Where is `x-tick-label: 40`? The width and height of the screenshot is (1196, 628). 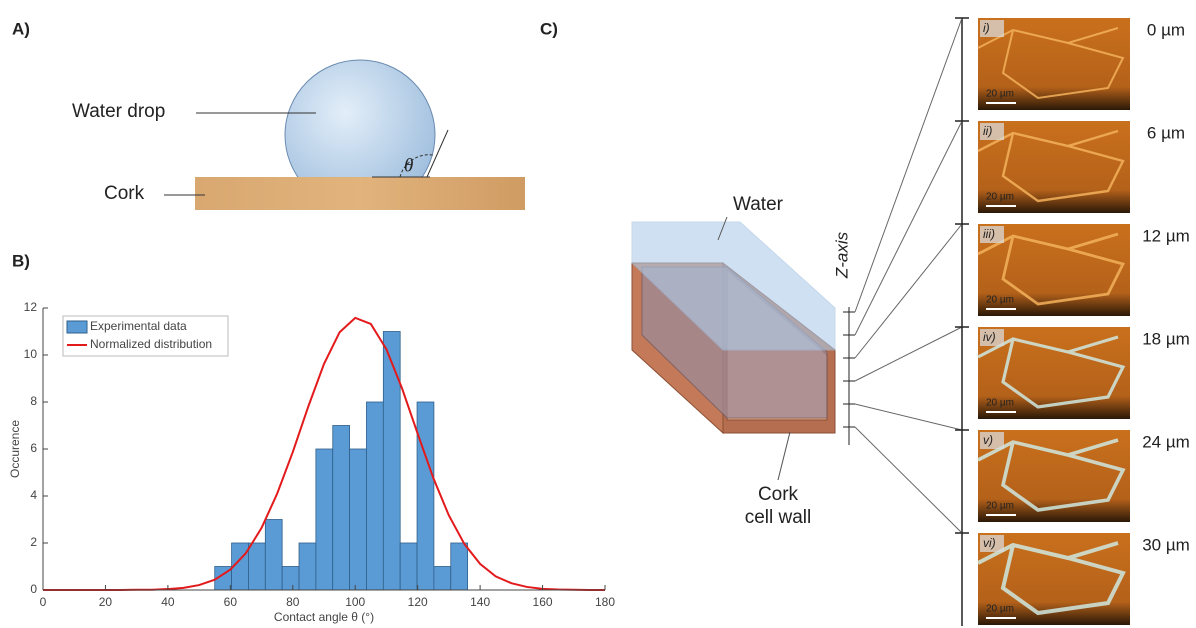
x-tick-label: 40 is located at coordinates (168, 602).